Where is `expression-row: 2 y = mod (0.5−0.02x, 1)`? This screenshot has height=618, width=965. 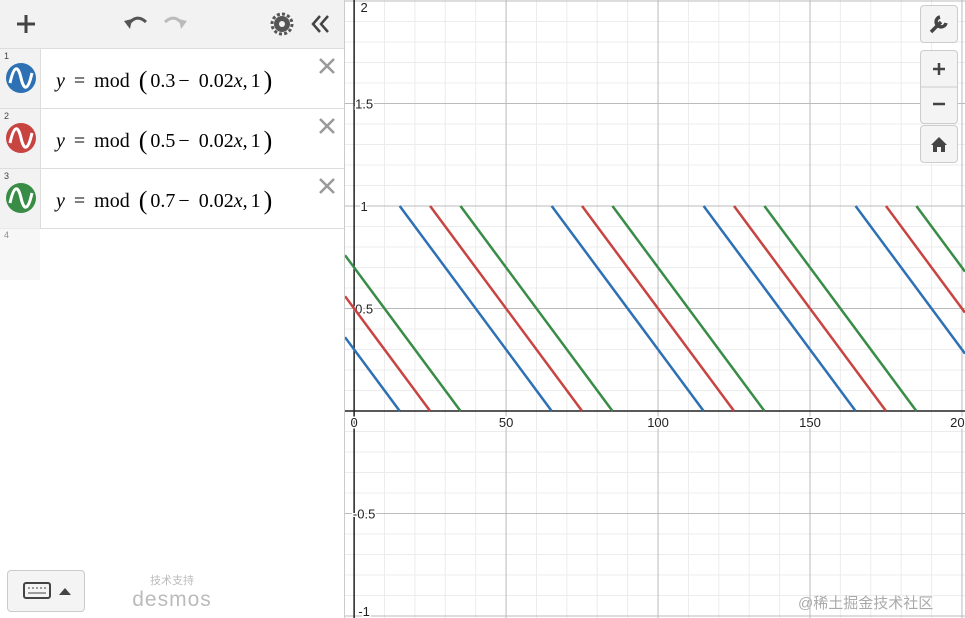 expression-row: 2 y = mod (0.5−0.02x, 1) is located at coordinates (172, 139).